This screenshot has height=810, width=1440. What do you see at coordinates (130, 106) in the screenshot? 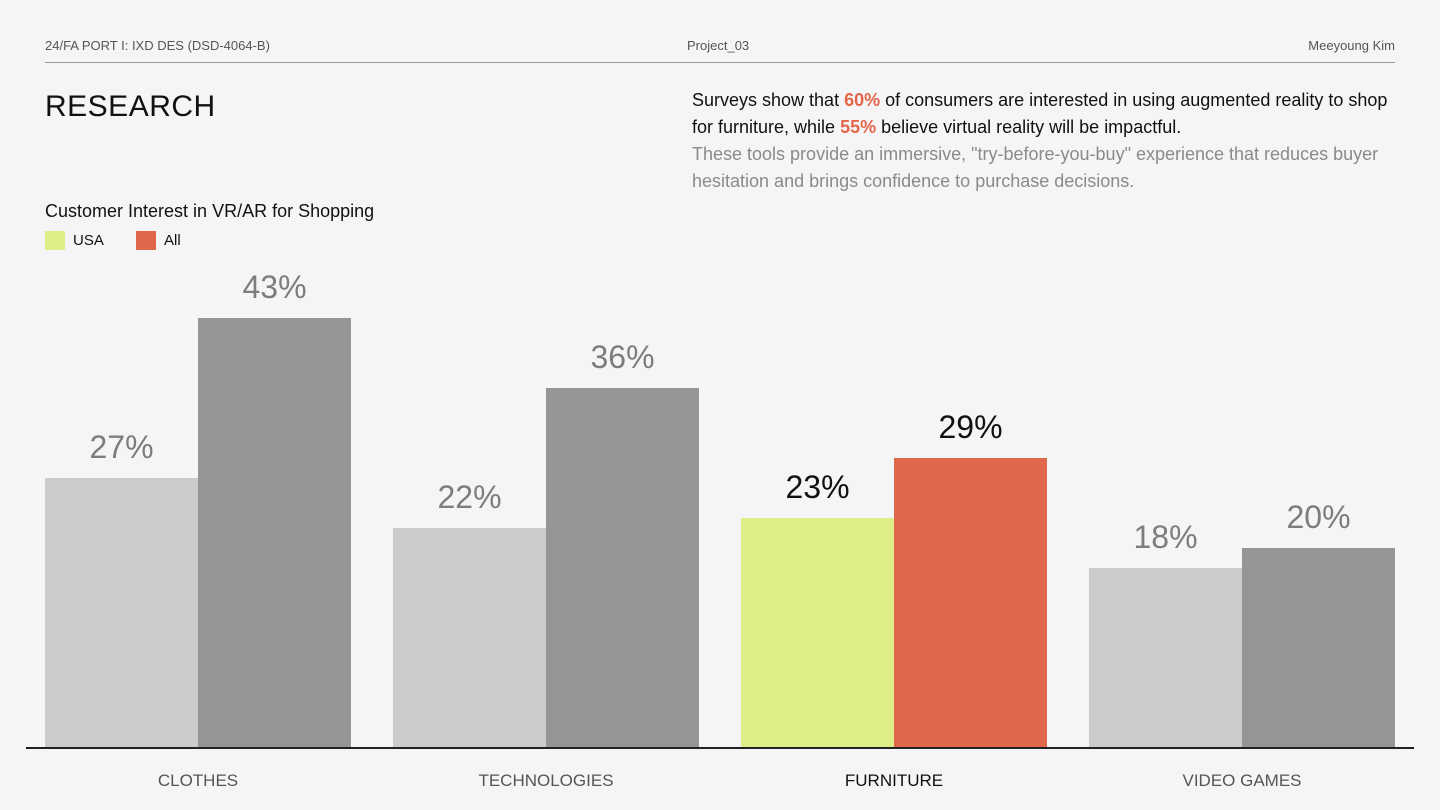
I see `page-title: RESEARCH` at bounding box center [130, 106].